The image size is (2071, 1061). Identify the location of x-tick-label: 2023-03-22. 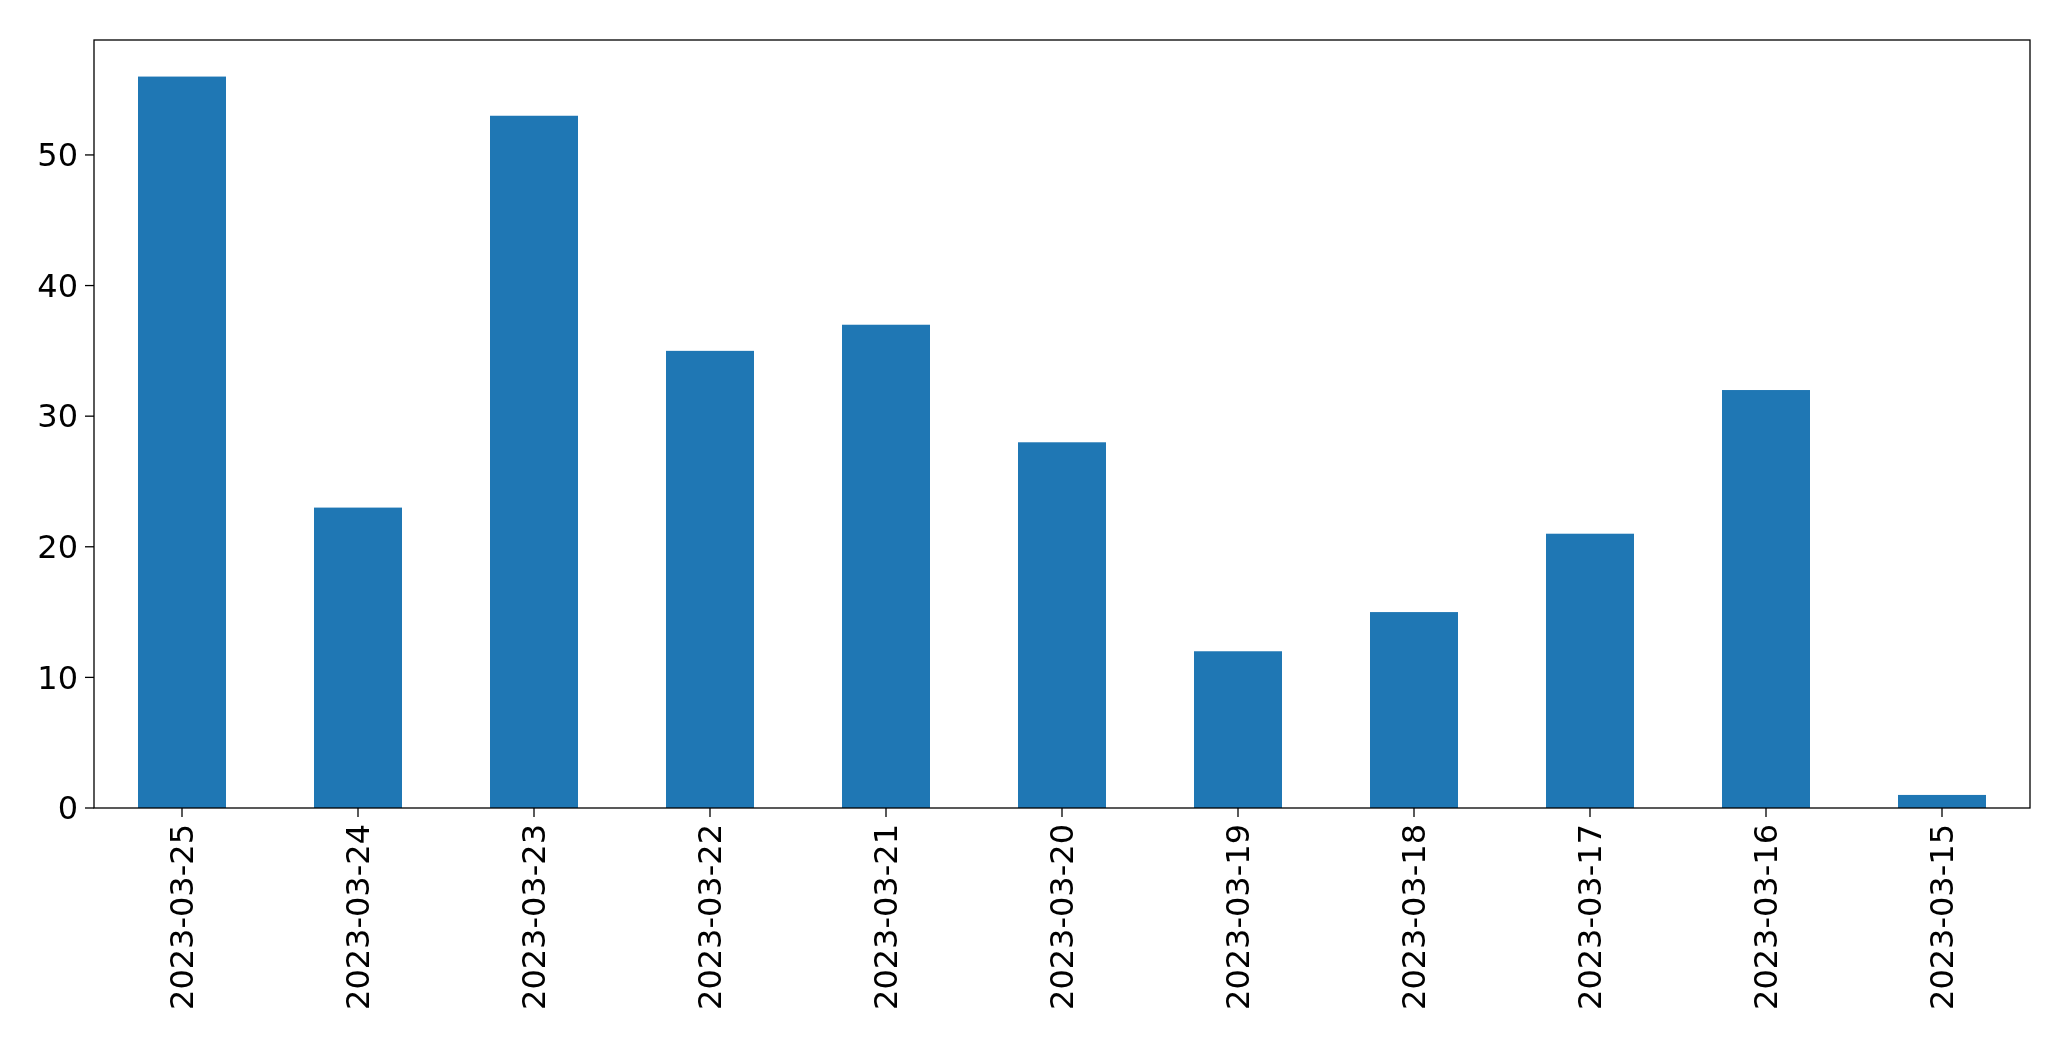
(710, 917).